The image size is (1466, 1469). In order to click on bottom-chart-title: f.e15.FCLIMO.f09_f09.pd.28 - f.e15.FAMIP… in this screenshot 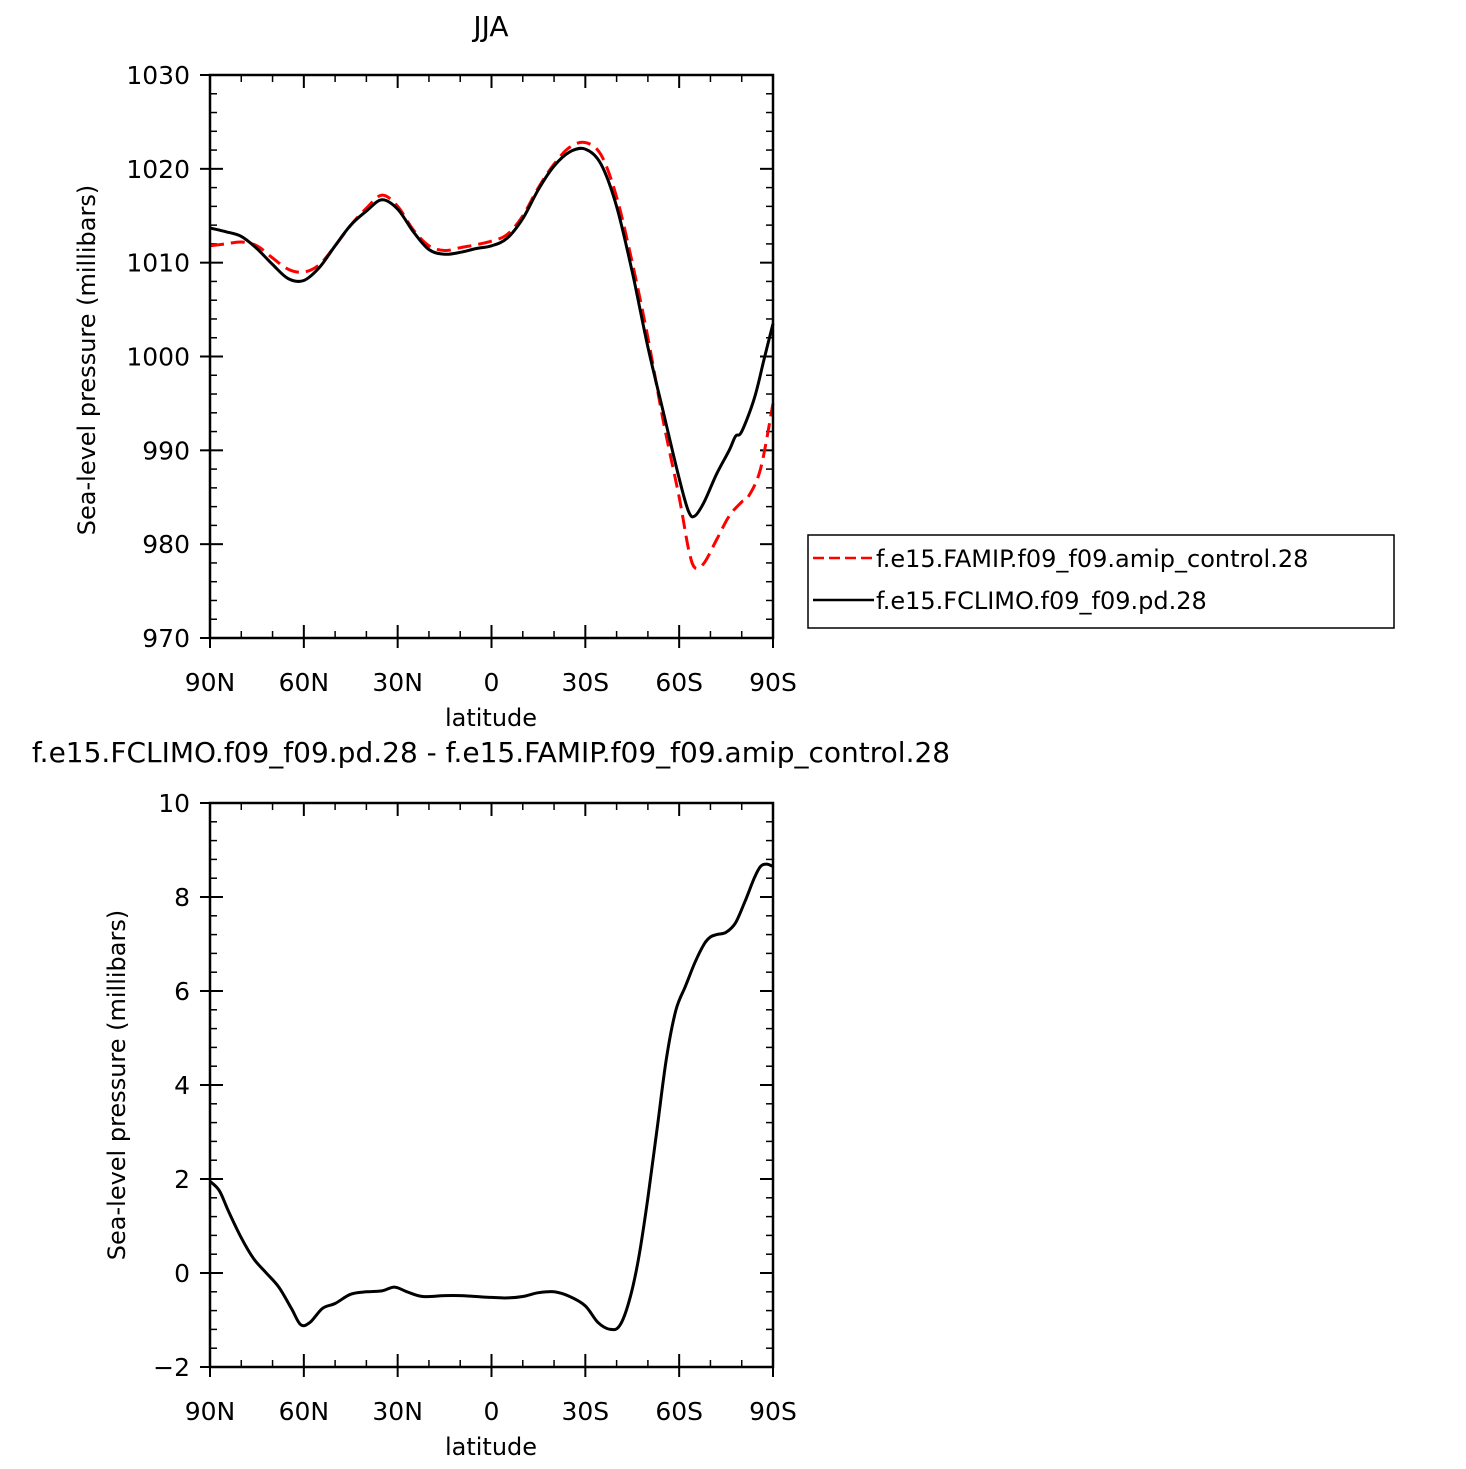, I will do `click(491, 752)`.